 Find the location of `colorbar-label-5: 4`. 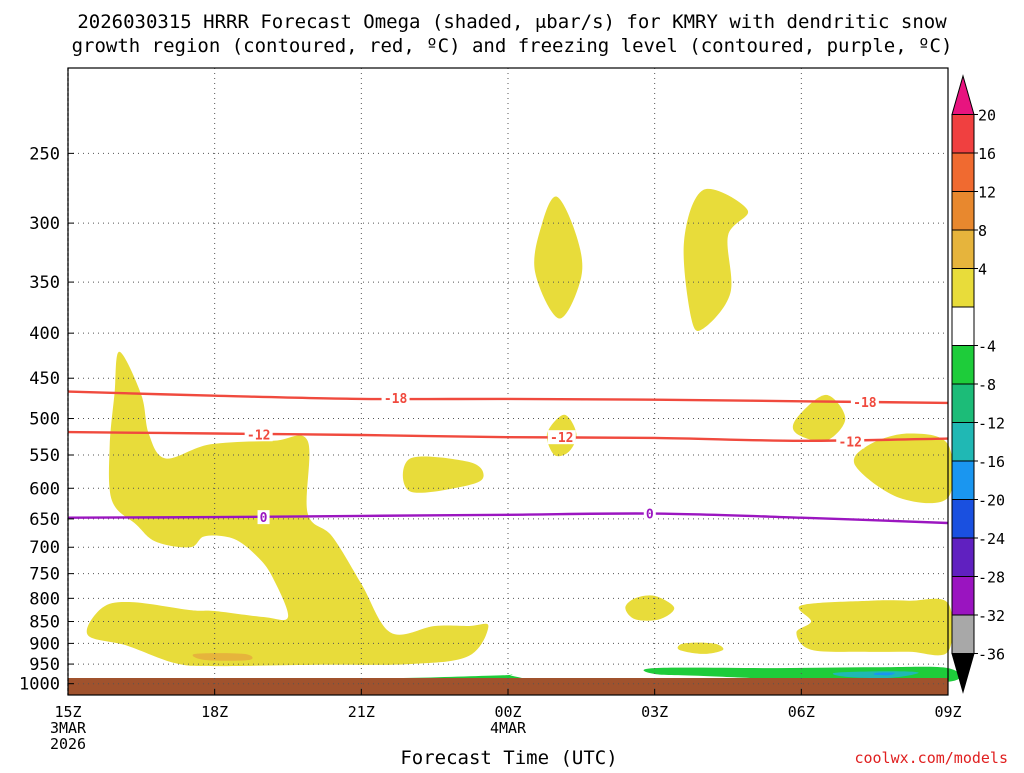

colorbar-label-5: 4 is located at coordinates (982, 270).